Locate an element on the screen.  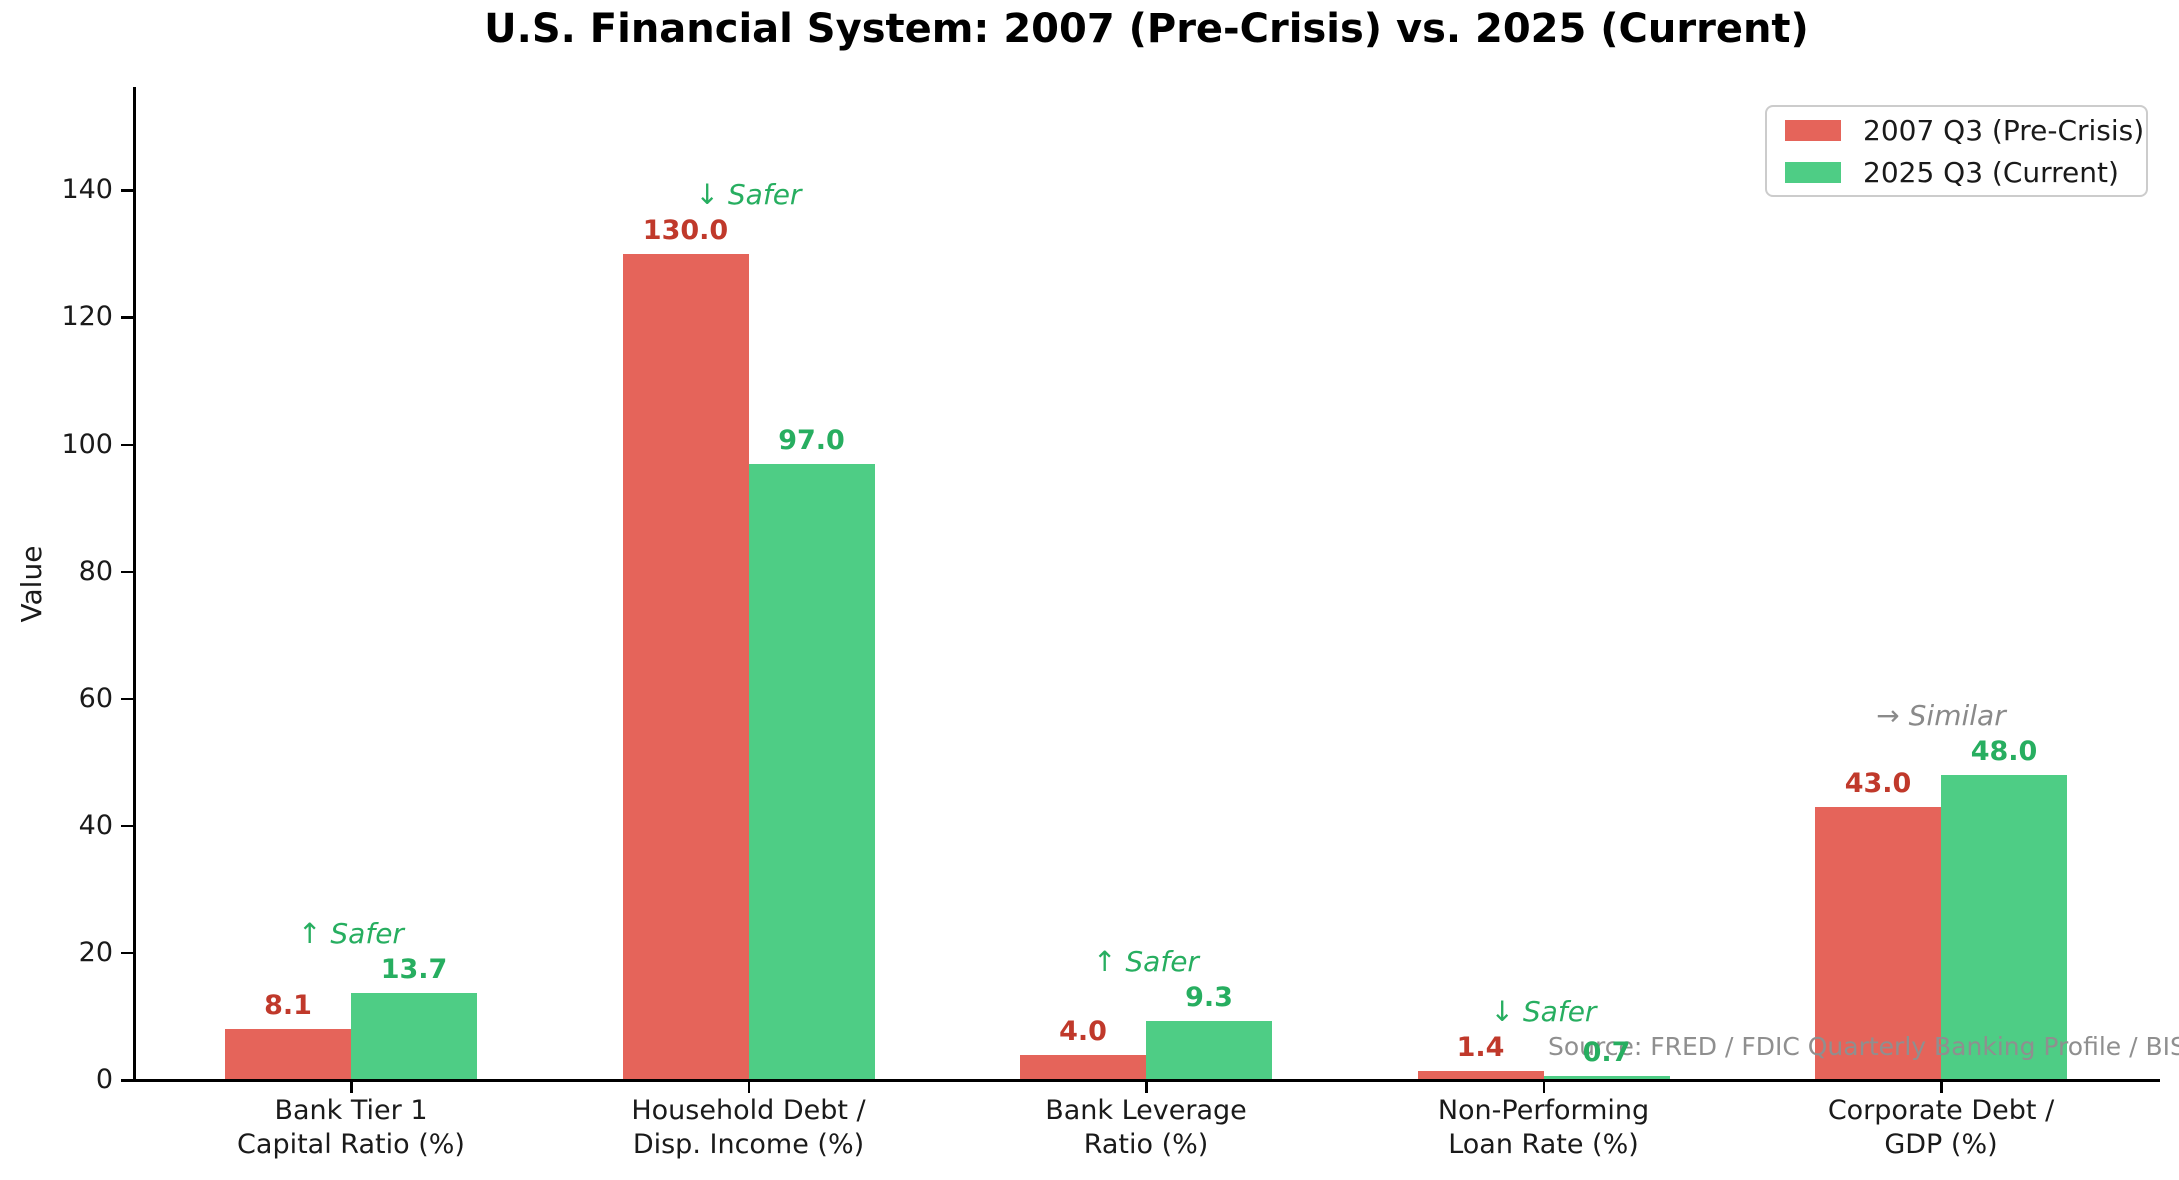
x-category-label-line: Ratio (%) is located at coordinates (1146, 1144).